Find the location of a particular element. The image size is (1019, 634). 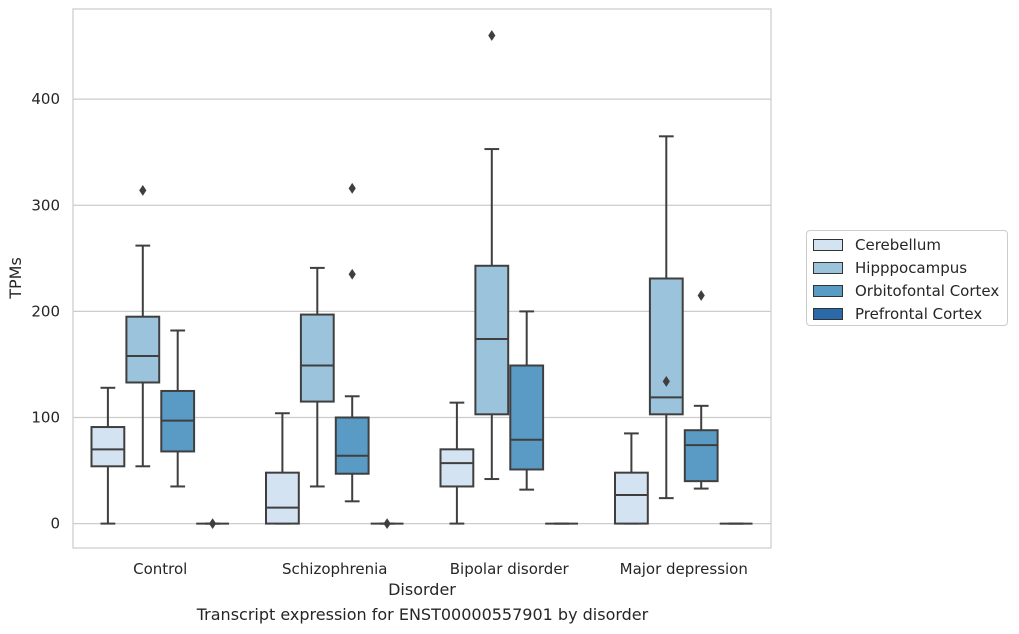

x-tick-label: Bipolar disorder is located at coordinates (510, 569).